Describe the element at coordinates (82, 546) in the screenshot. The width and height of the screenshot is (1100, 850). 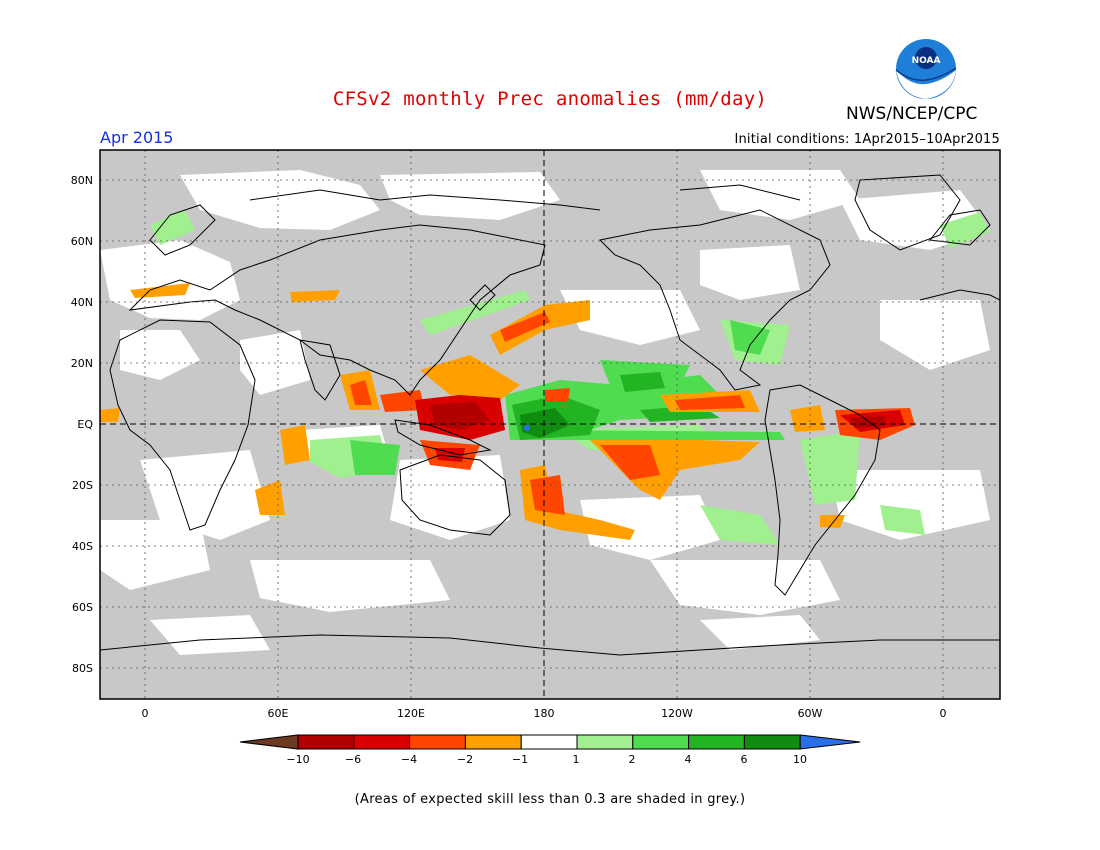
I see `lat-label: 40S` at that location.